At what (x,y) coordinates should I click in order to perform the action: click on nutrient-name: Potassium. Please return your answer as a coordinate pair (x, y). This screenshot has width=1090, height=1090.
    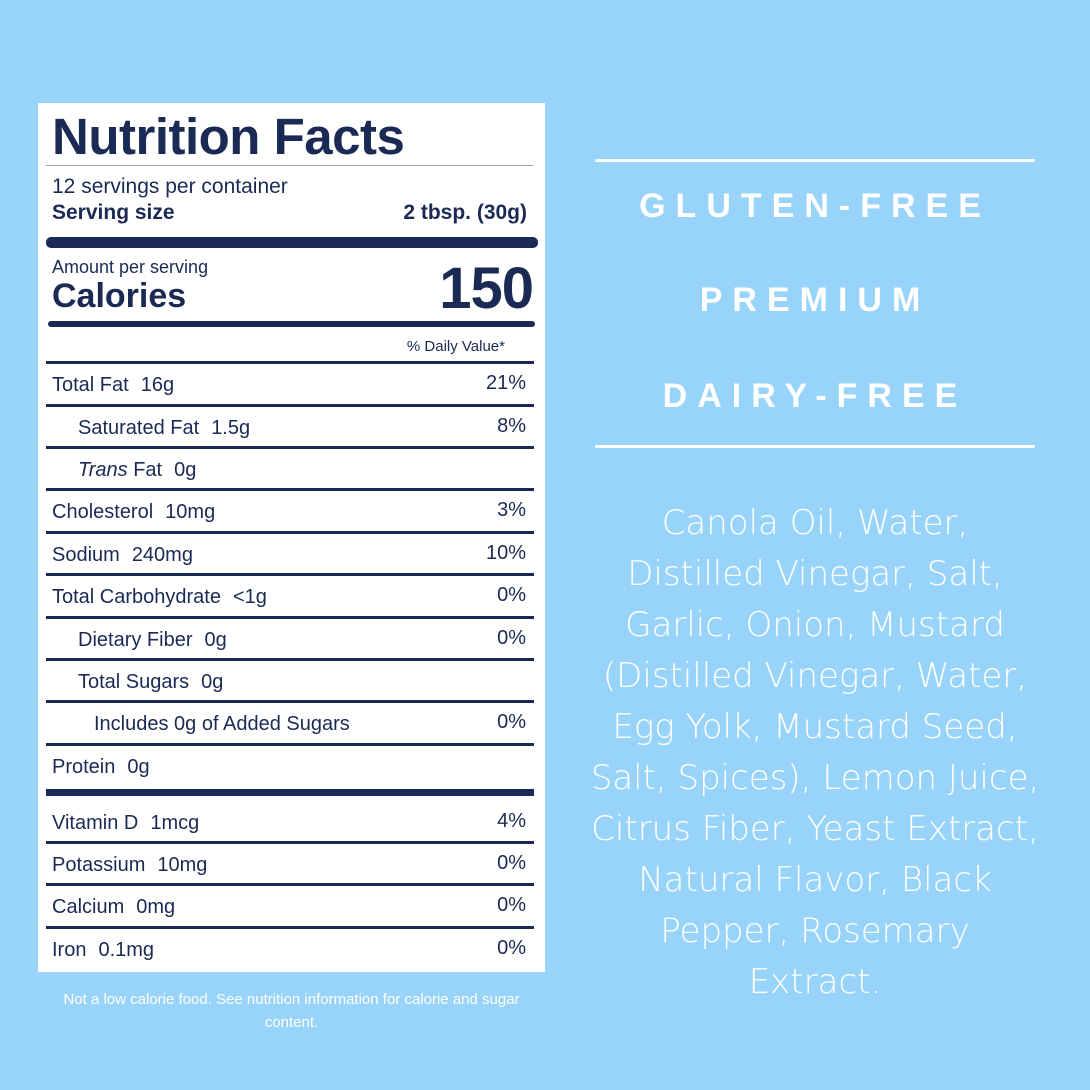
    Looking at the image, I should click on (99, 865).